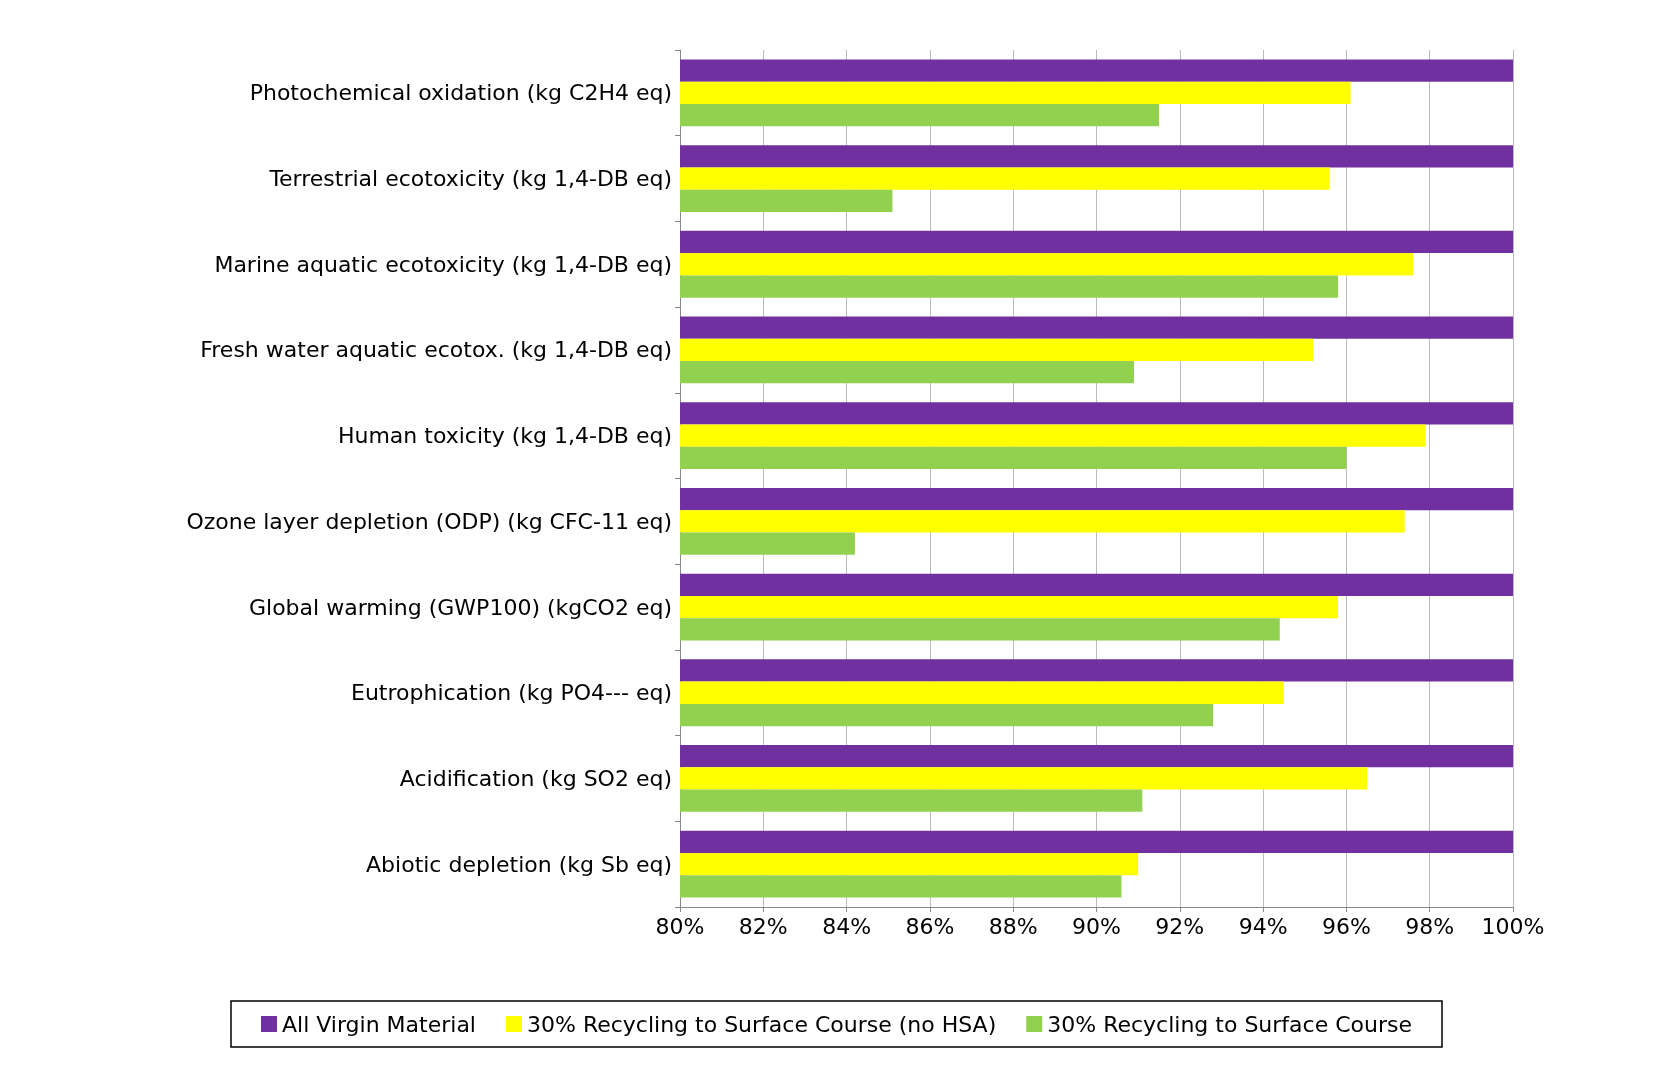 The height and width of the screenshot is (1077, 1673). Describe the element at coordinates (761, 1024) in the screenshot. I see `legend-label: 30% Recycling to Surface Course (no HSA)` at that location.